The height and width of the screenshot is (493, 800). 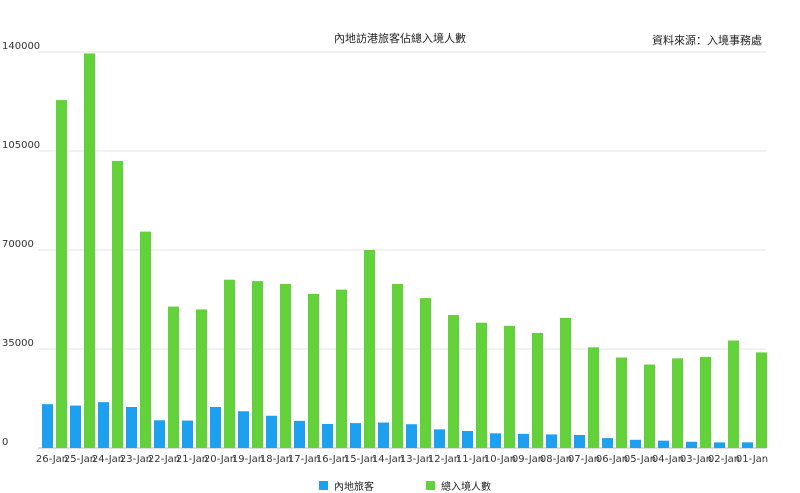 What do you see at coordinates (707, 40) in the screenshot?
I see `chart-source: 資料來源：入境事務處` at bounding box center [707, 40].